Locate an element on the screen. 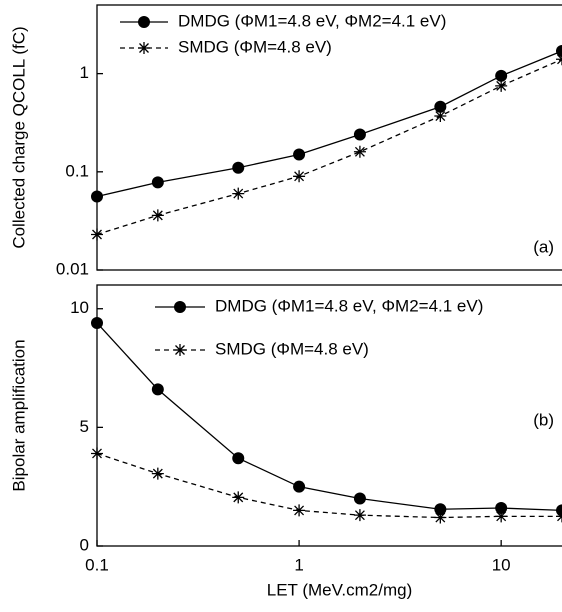  y-tick-label: 0.1 is located at coordinates (77, 170).